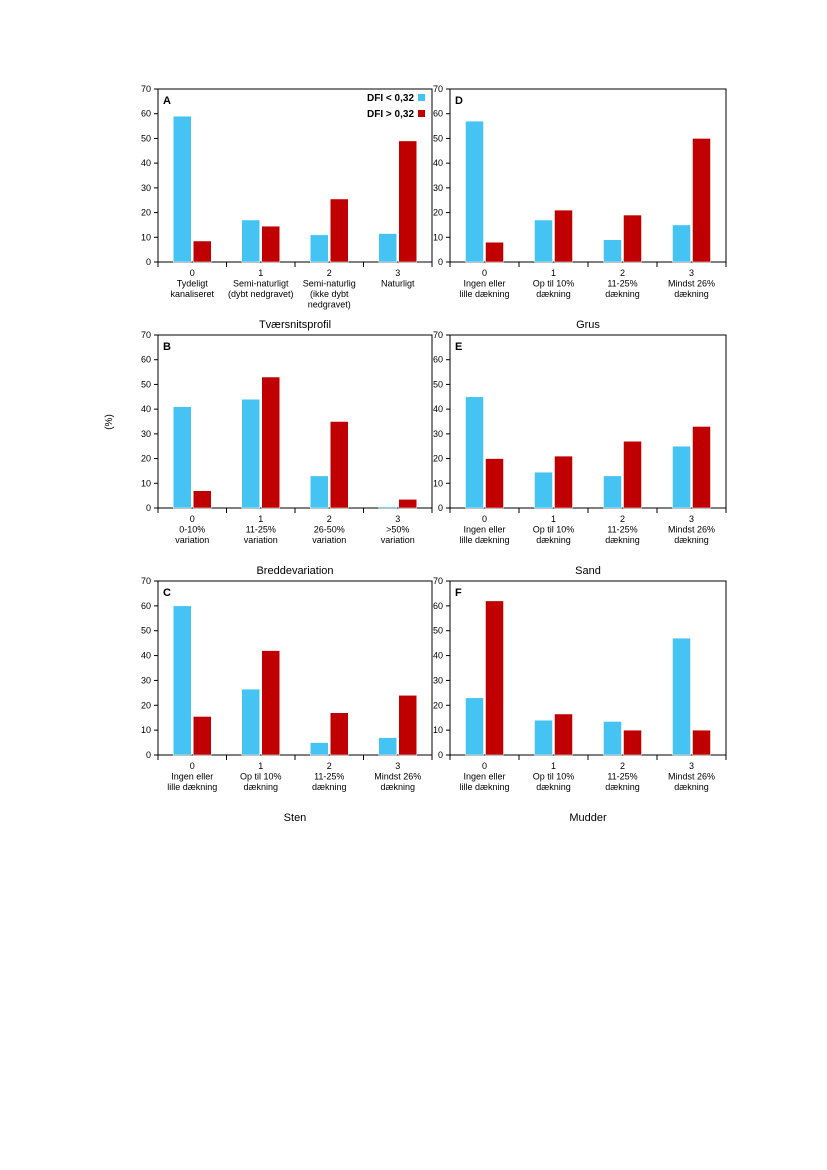  What do you see at coordinates (387, 507) in the screenshot?
I see `bar-b-cat3-series1` at bounding box center [387, 507].